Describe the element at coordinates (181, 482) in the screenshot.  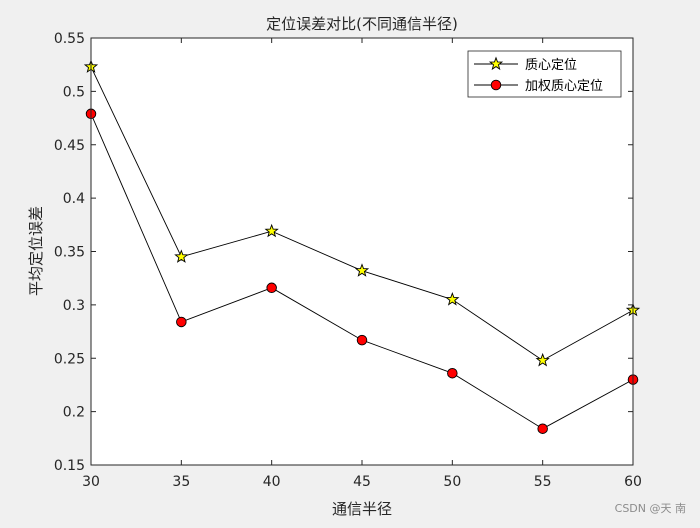
I see `x-tick-label: 35` at that location.